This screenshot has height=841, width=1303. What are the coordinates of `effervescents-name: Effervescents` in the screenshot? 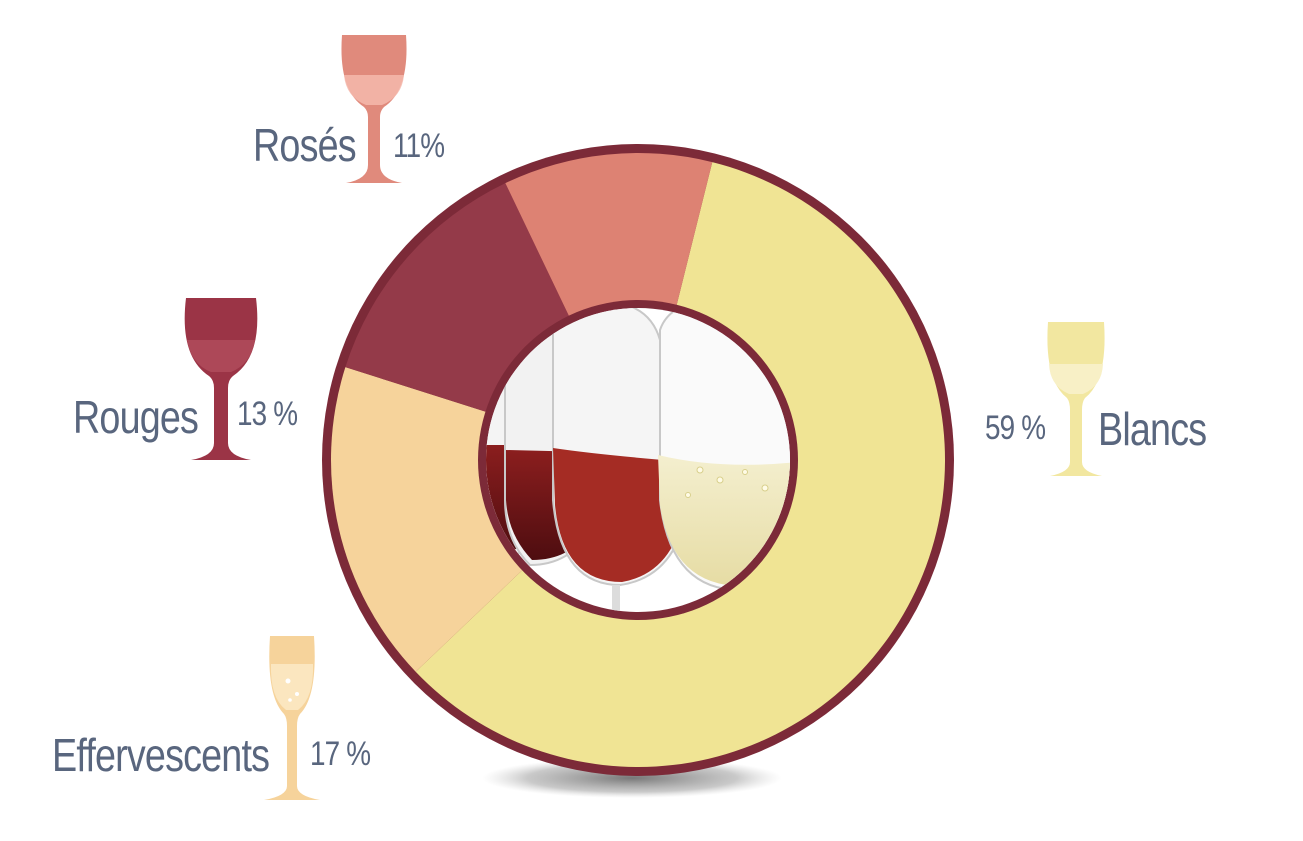 It's located at (161, 755).